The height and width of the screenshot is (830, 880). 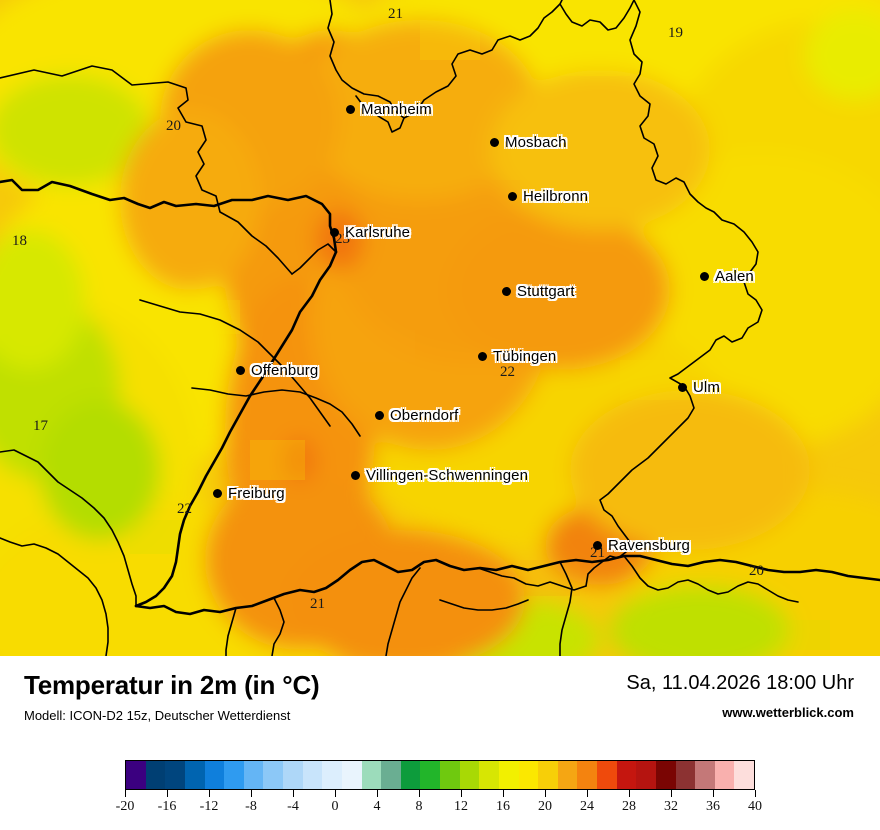 I want to click on city-marker: Ulm, so click(x=699, y=387).